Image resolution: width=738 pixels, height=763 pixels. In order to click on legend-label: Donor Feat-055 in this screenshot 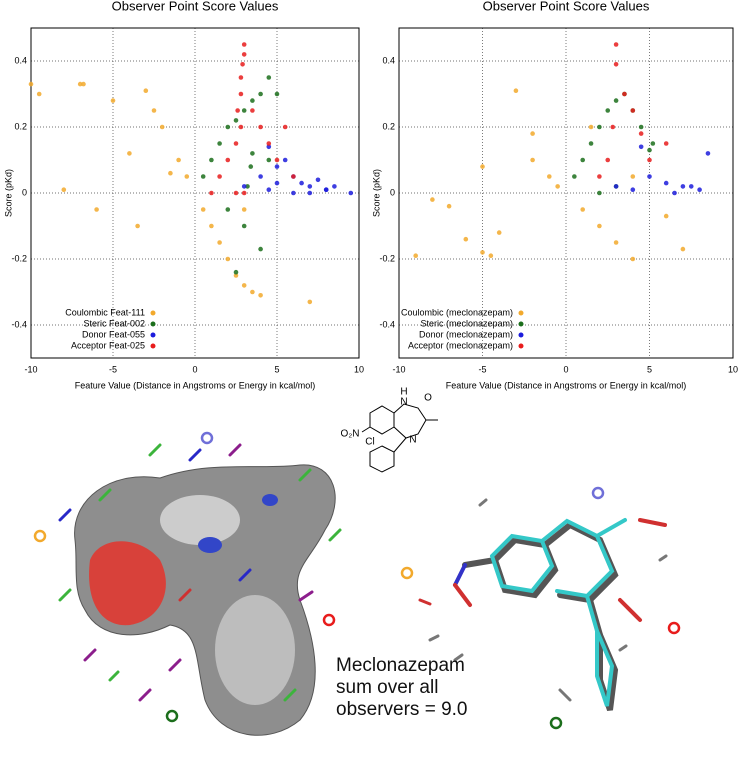, I will do `click(113, 334)`.